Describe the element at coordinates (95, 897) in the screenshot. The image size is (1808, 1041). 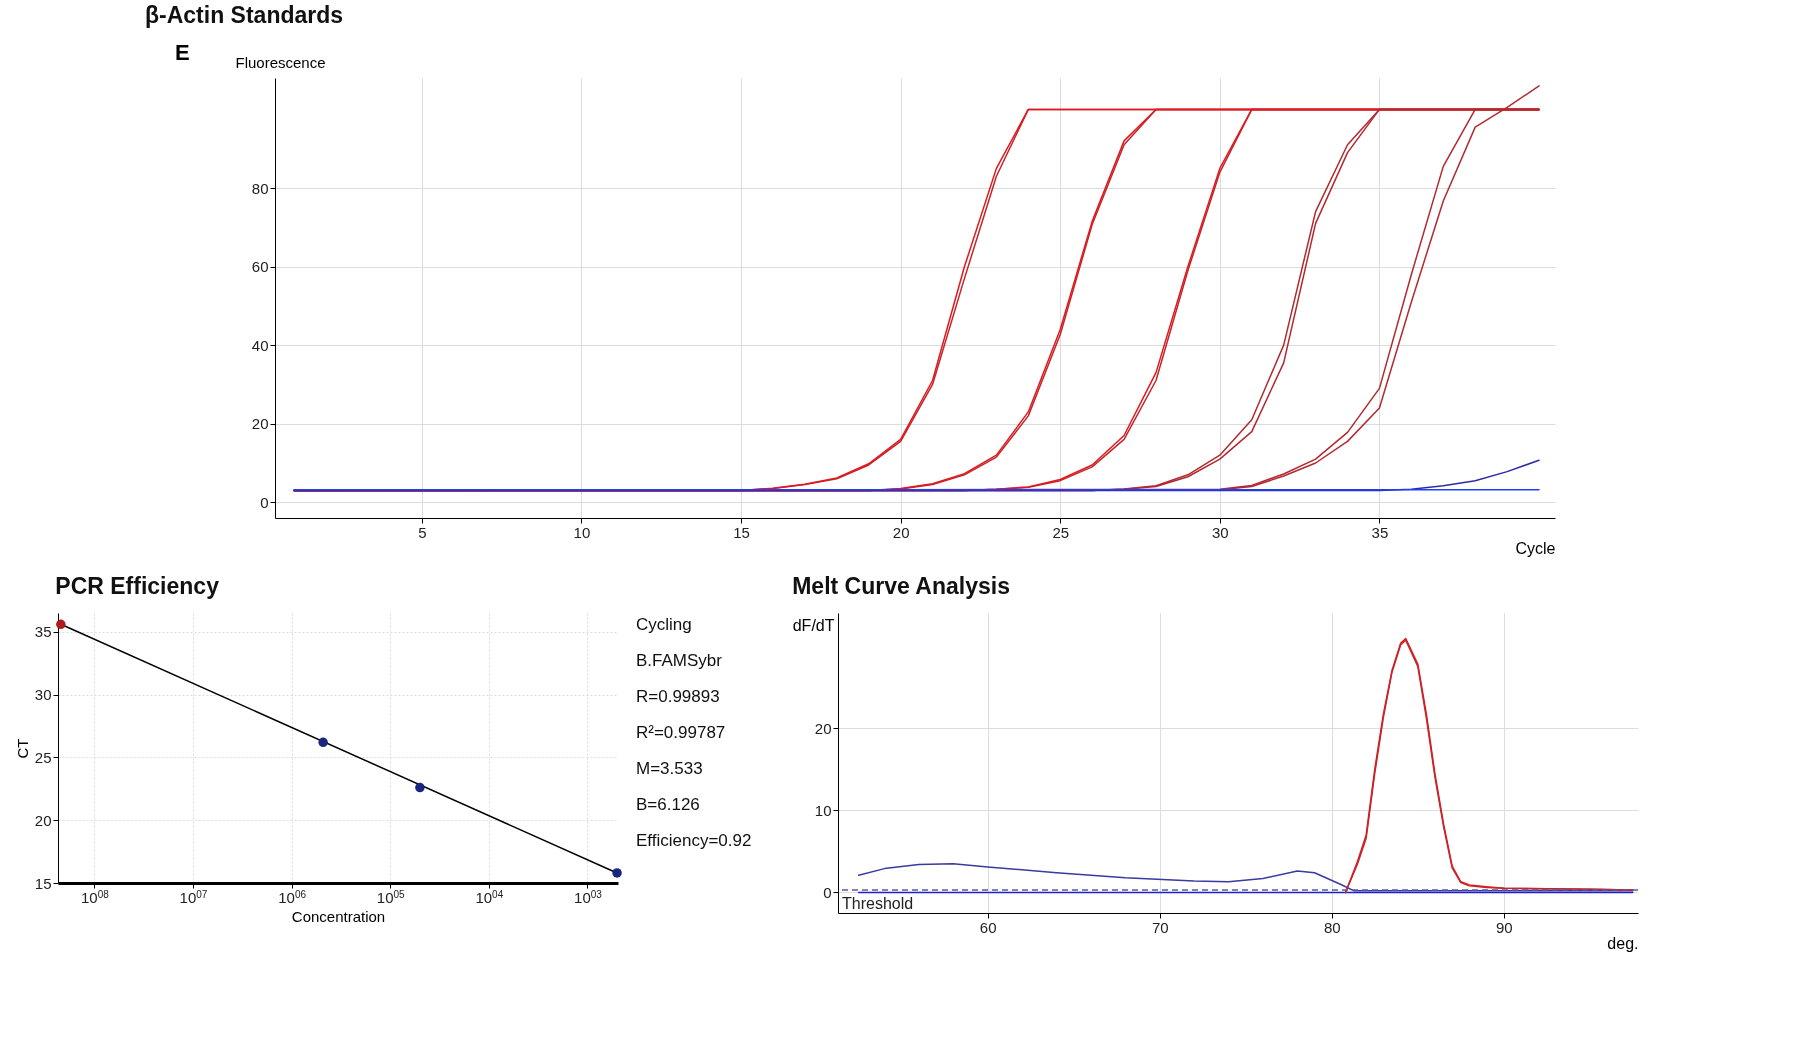
I see `x-tick-label: 10$^{08}$` at that location.